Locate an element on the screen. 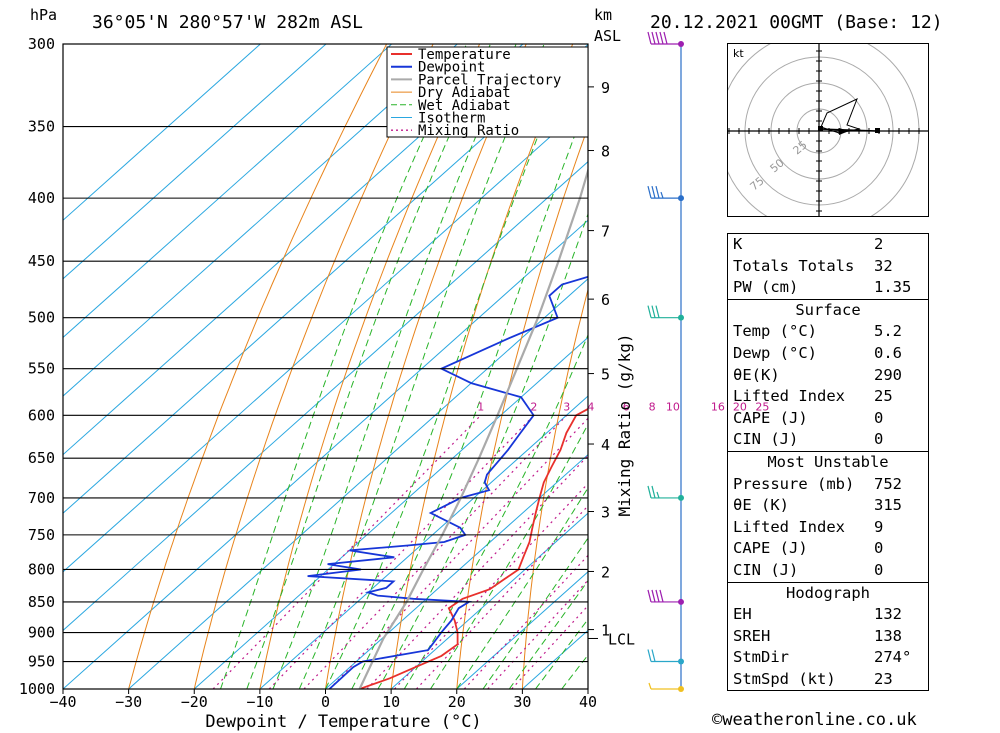 This screenshot has height=733, width=1000. index-value: 23 is located at coordinates (883, 678).